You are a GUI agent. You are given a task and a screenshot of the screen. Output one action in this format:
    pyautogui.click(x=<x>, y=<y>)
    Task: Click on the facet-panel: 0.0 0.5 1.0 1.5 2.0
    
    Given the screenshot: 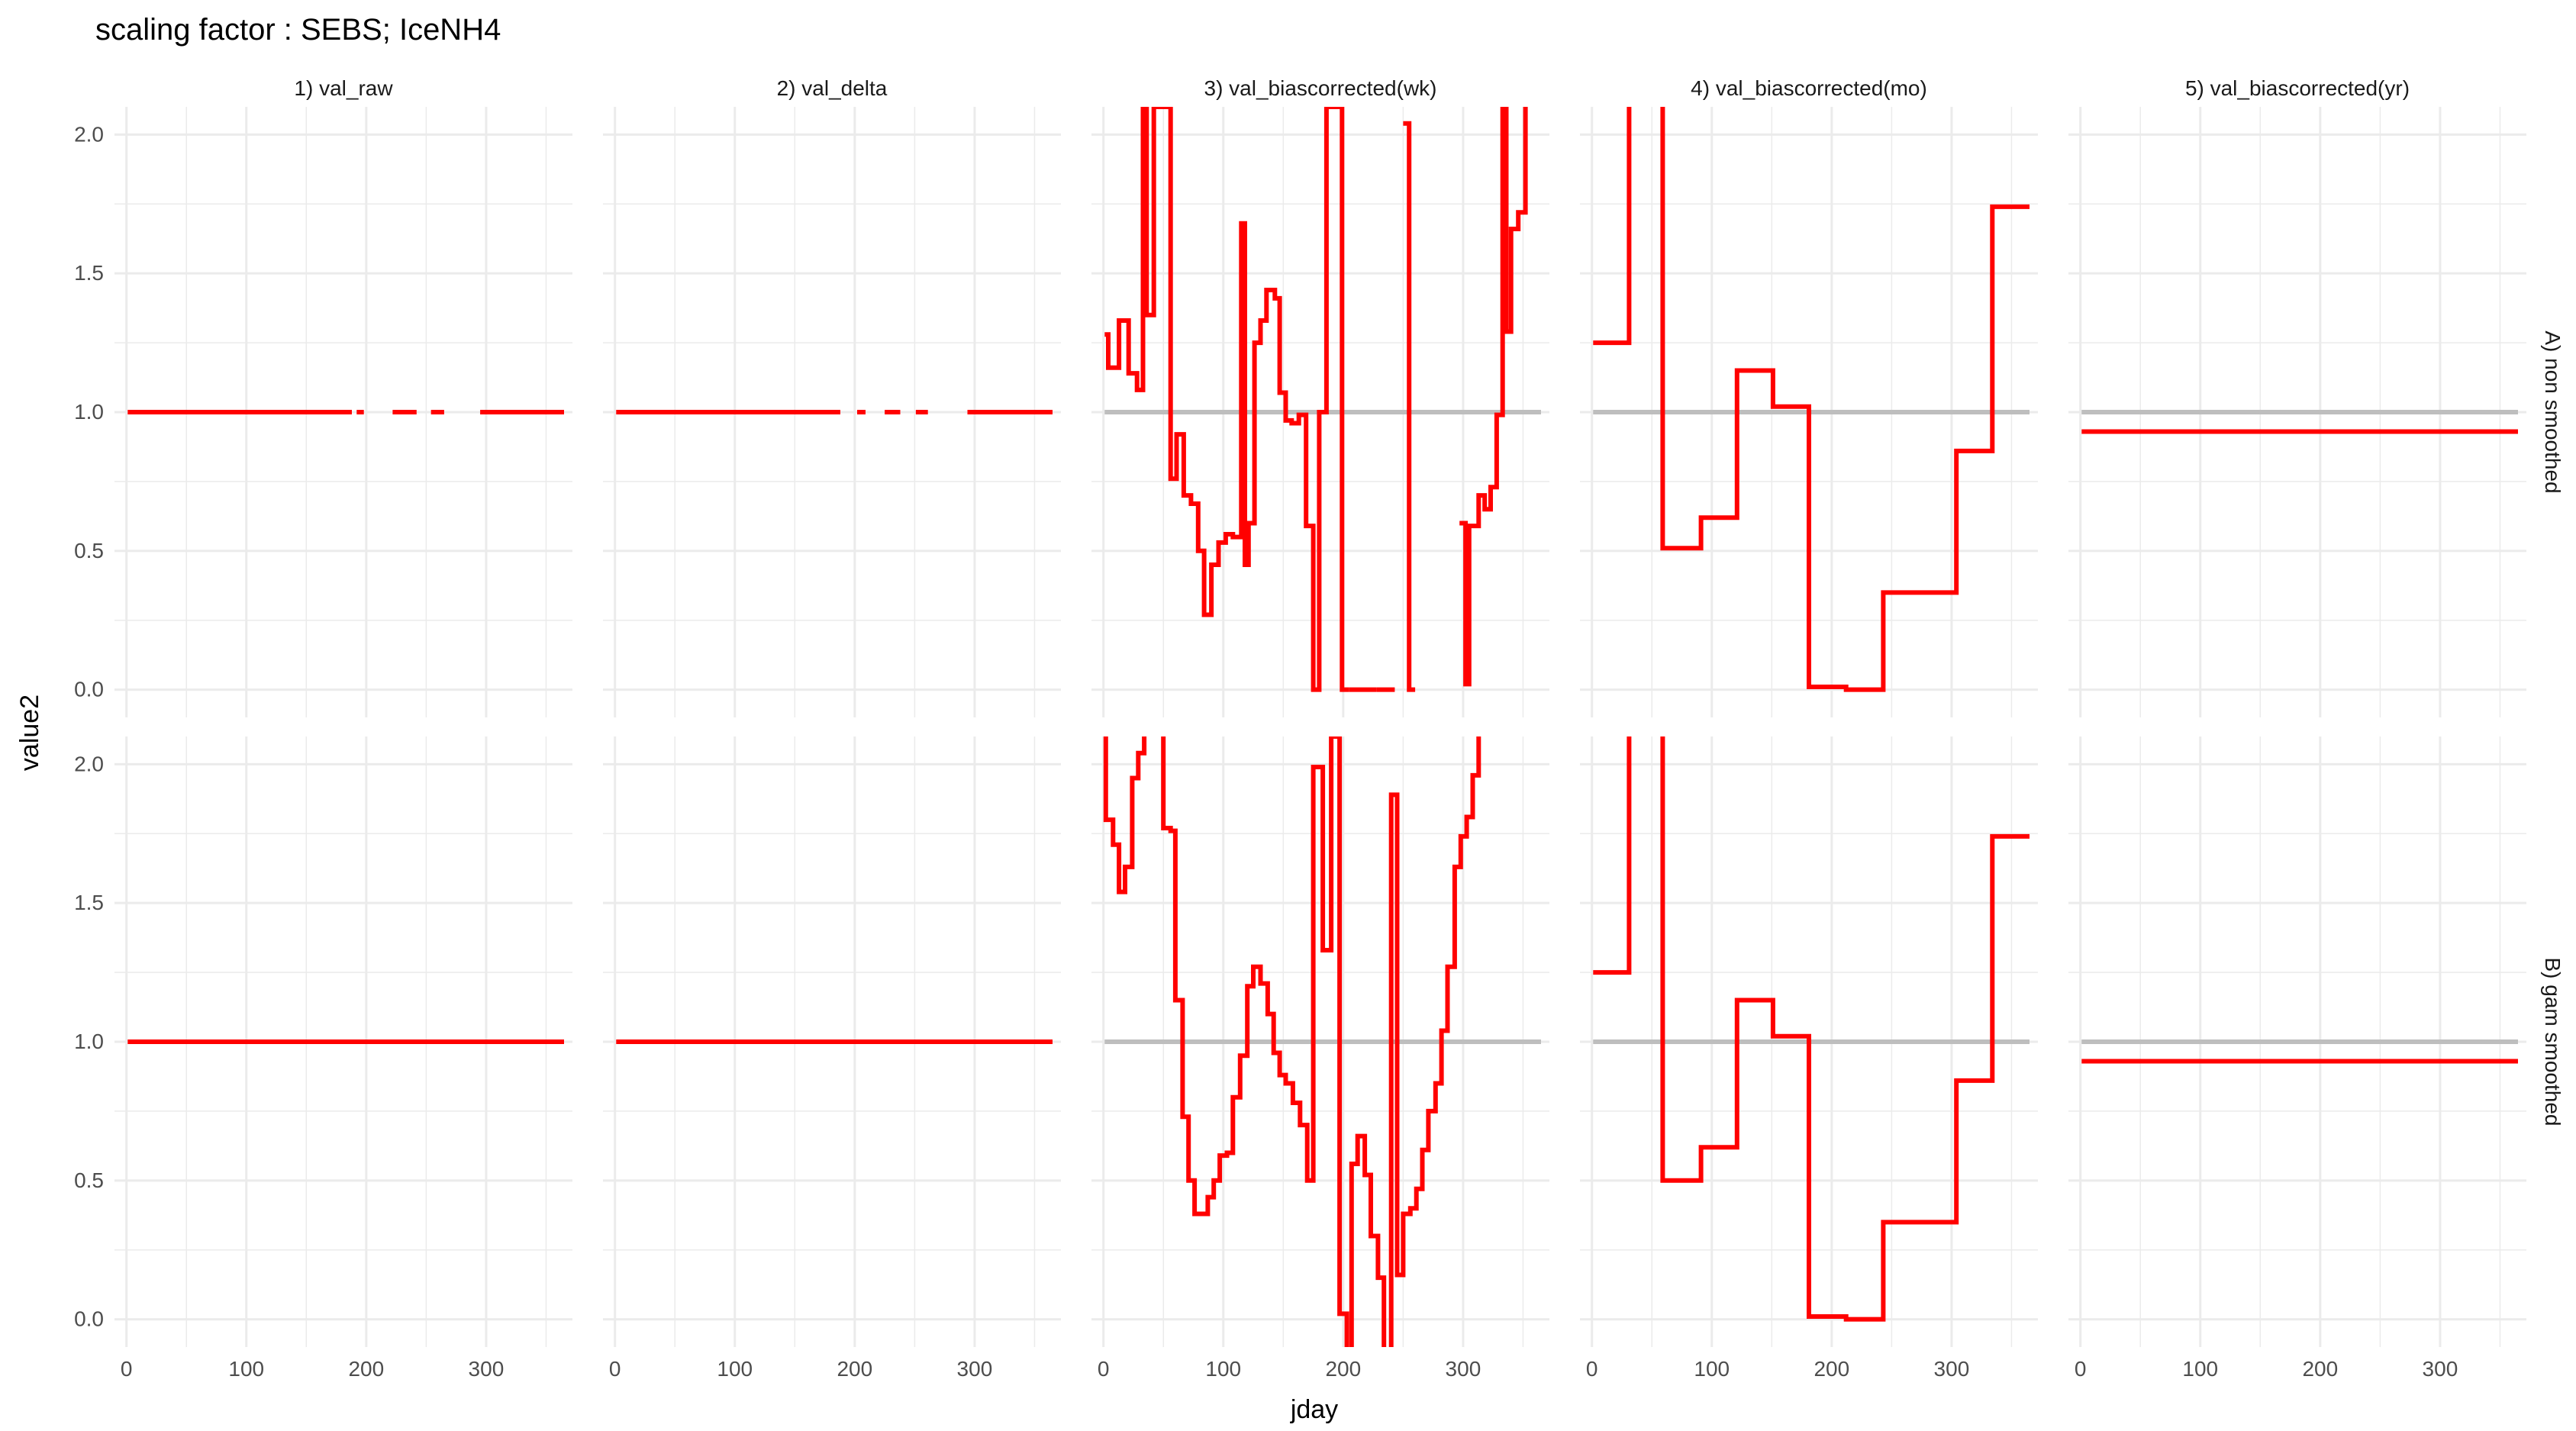 What is the action you would take?
    pyautogui.click(x=323, y=412)
    